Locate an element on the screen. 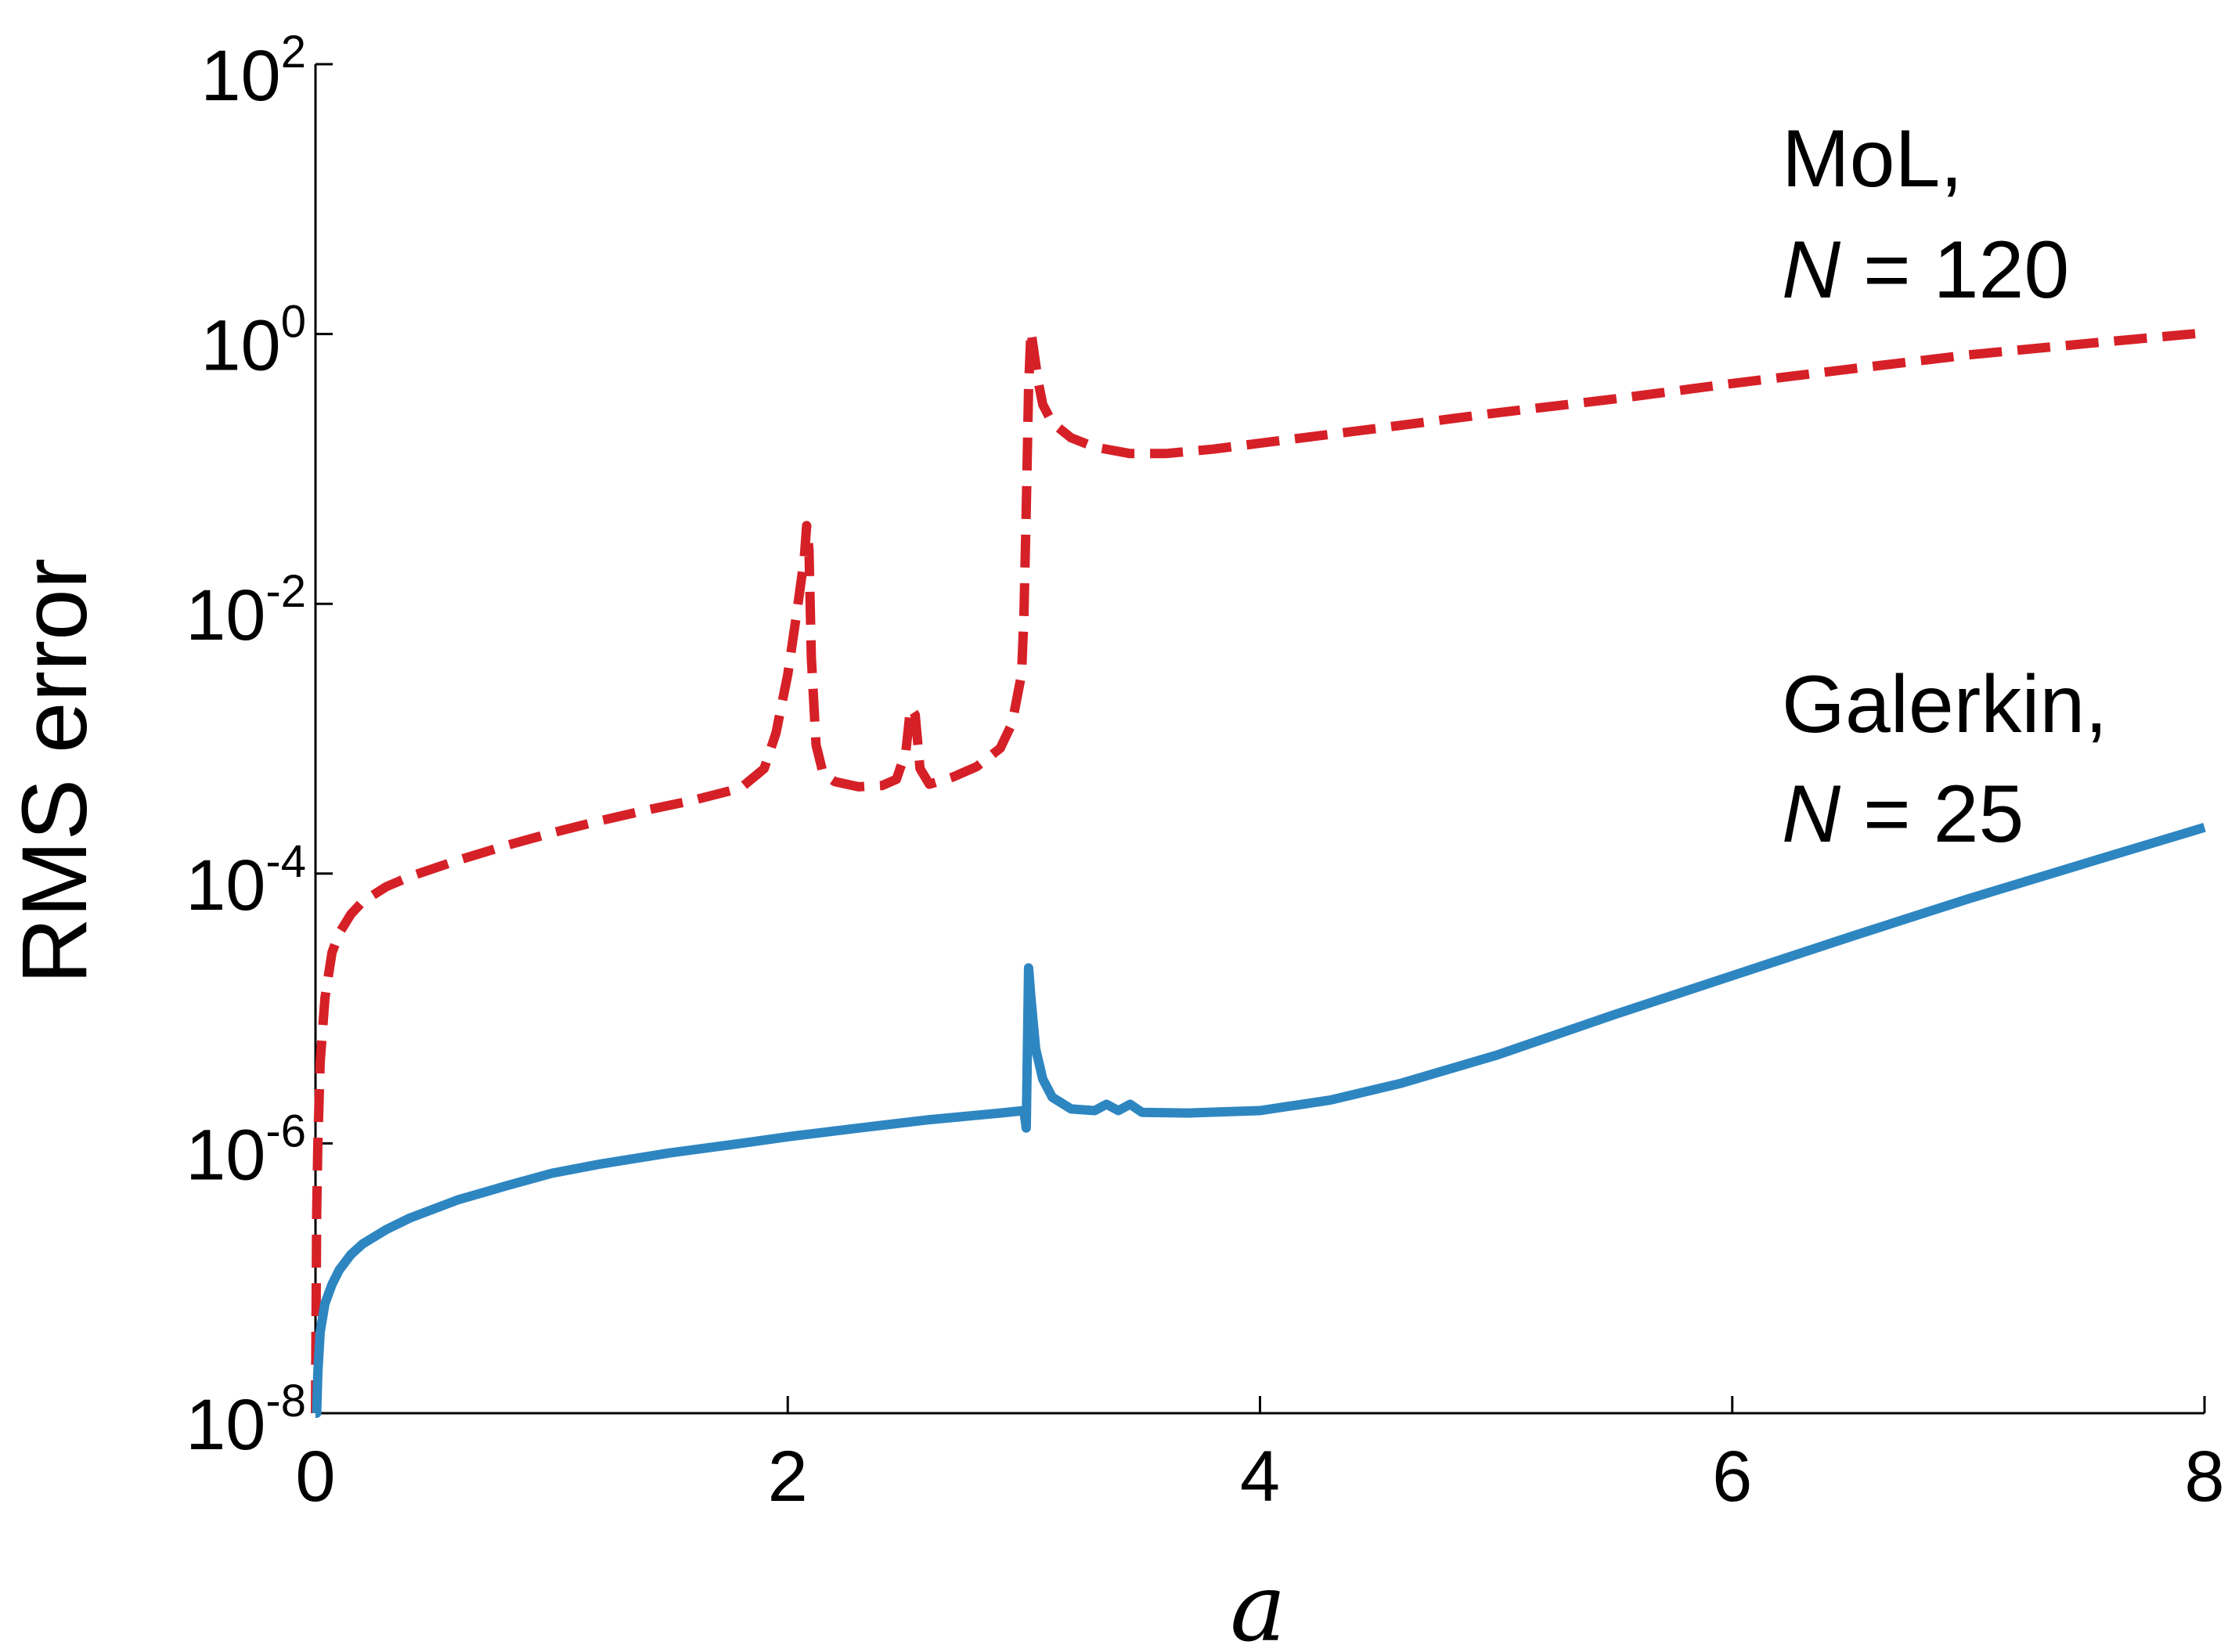 This screenshot has height=1652, width=2228. galerkin-series-label: Galerkin, N = 25 is located at coordinates (1944, 759).